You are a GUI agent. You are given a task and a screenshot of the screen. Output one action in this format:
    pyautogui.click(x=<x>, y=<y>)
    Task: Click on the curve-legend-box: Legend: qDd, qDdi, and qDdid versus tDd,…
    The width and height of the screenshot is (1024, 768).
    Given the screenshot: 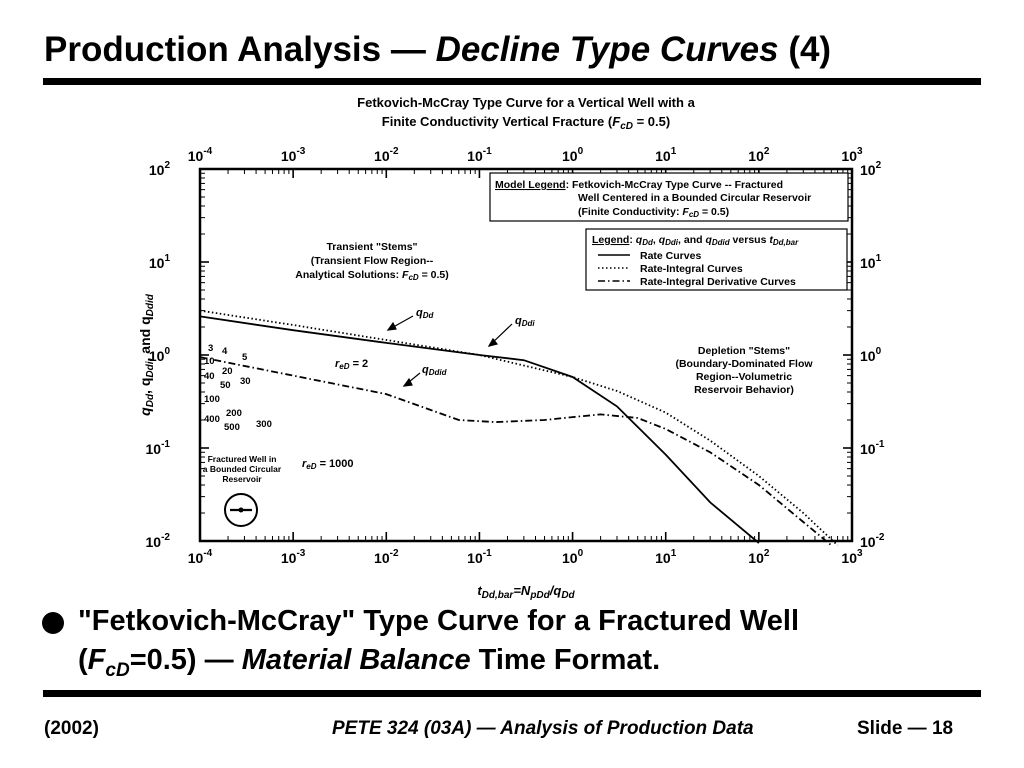 What is the action you would take?
    pyautogui.click(x=716, y=259)
    